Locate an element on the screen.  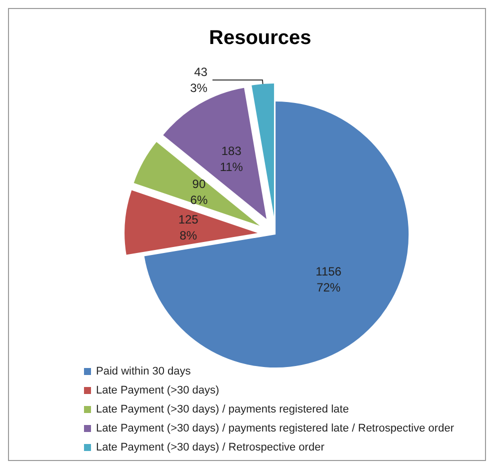
data-label: 43 3% is located at coordinates (199, 80).